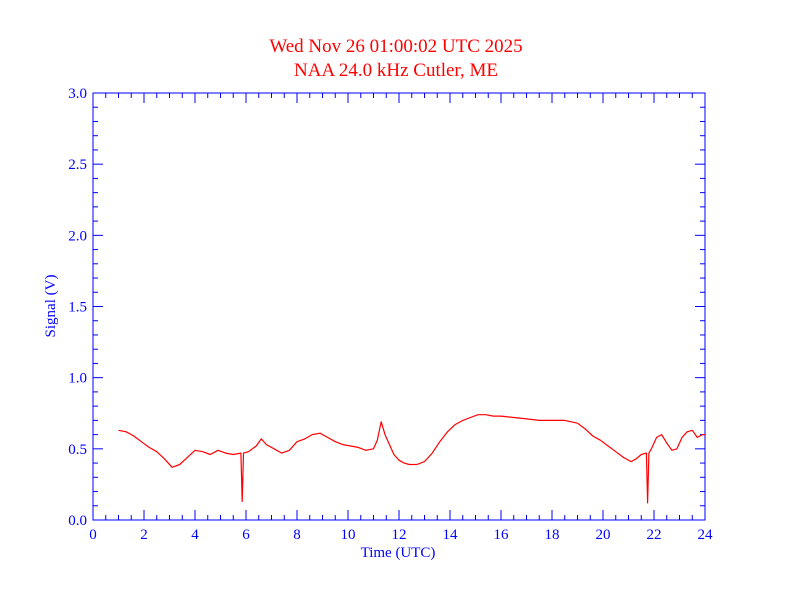 Image resolution: width=792 pixels, height=612 pixels. I want to click on x-tick-label: 12, so click(399, 535).